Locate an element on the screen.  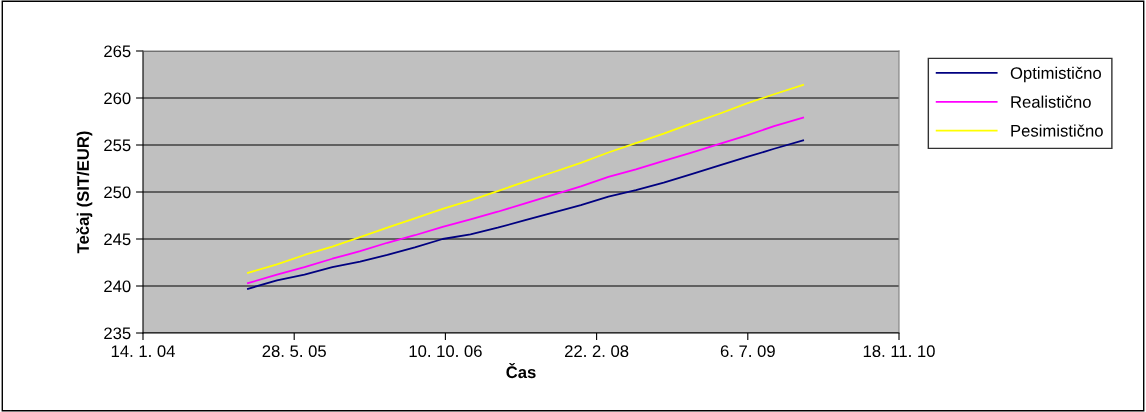
legend-label: Optimistično is located at coordinates (1055, 74).